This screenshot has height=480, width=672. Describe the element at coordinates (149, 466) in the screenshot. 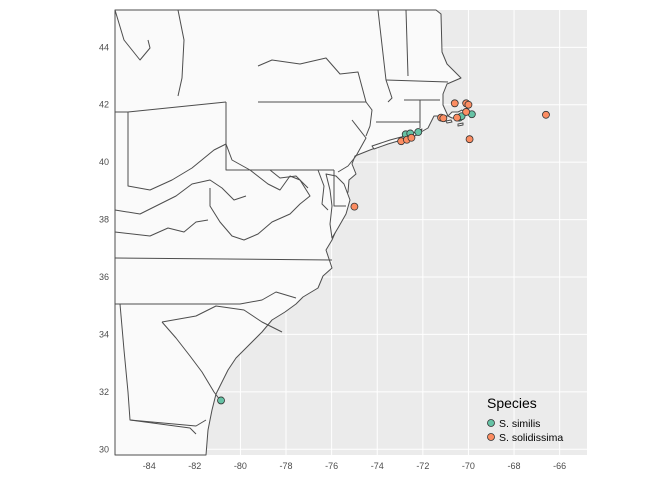

I see `x-tick-label: -84` at that location.